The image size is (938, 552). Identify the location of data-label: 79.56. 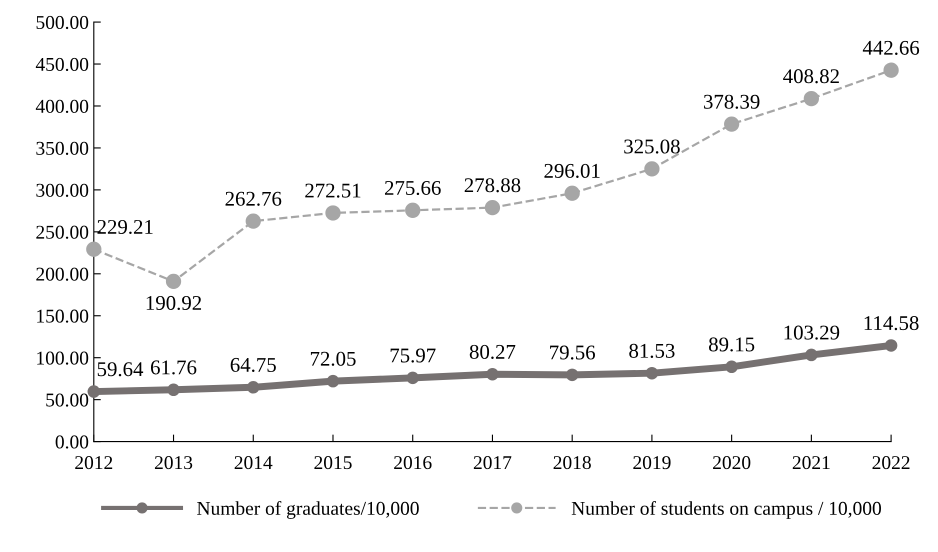
(572, 353).